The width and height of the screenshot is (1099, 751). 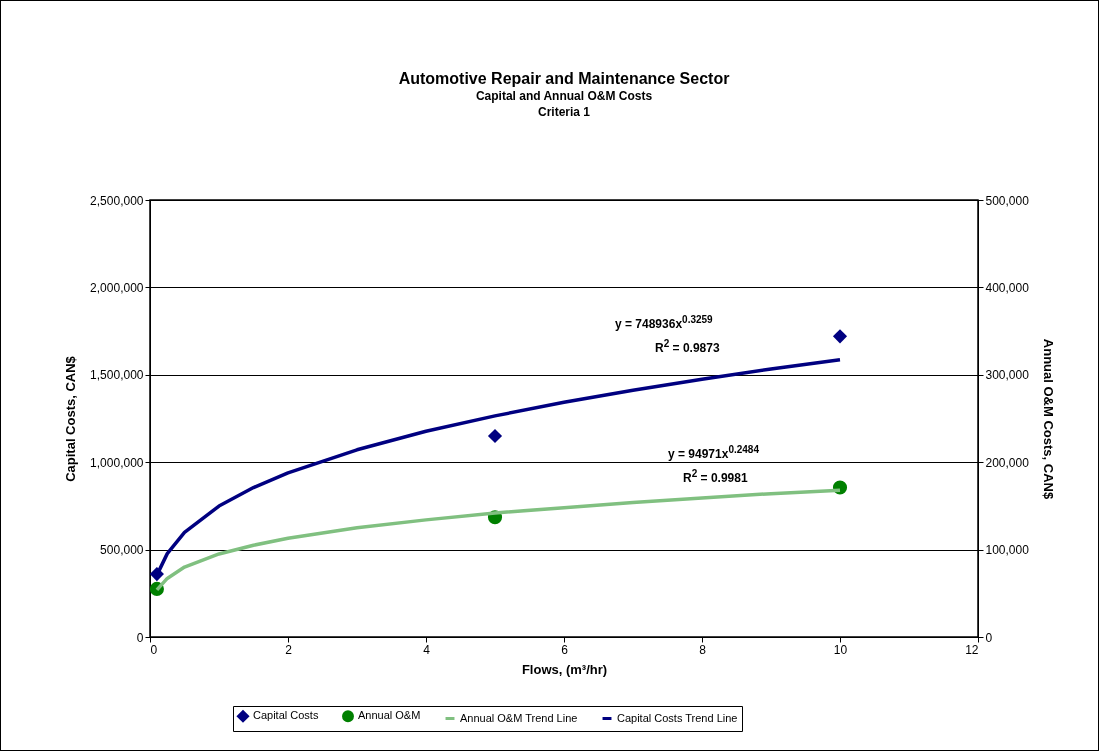 What do you see at coordinates (972, 649) in the screenshot?
I see `x-tick-label: 12` at bounding box center [972, 649].